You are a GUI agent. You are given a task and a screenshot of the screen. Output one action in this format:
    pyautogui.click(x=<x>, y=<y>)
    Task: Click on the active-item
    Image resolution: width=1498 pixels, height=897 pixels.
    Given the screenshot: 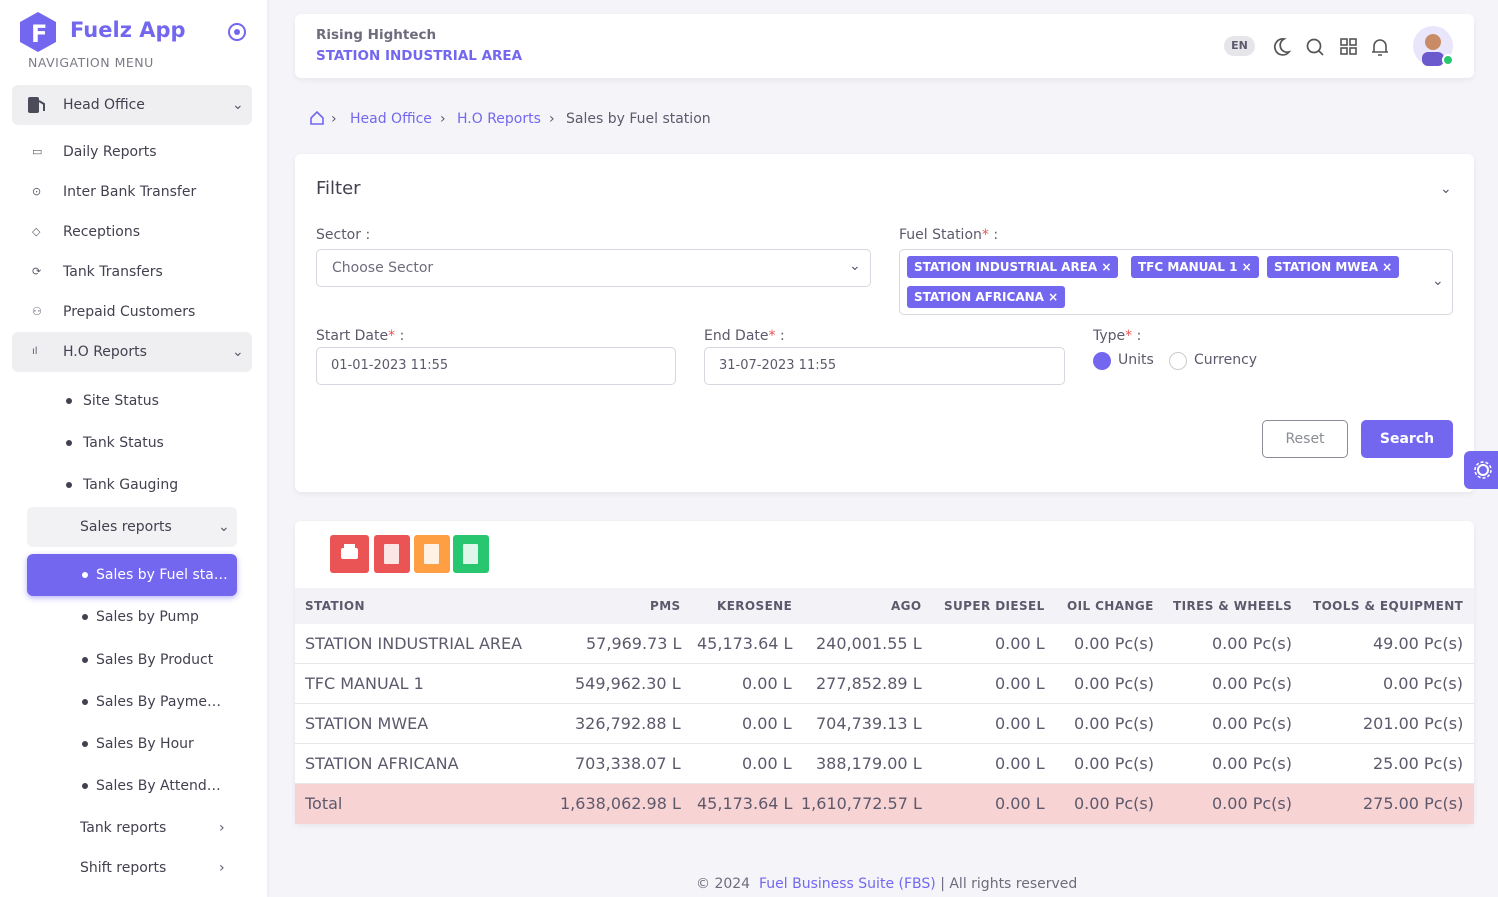 What is the action you would take?
    pyautogui.click(x=132, y=575)
    